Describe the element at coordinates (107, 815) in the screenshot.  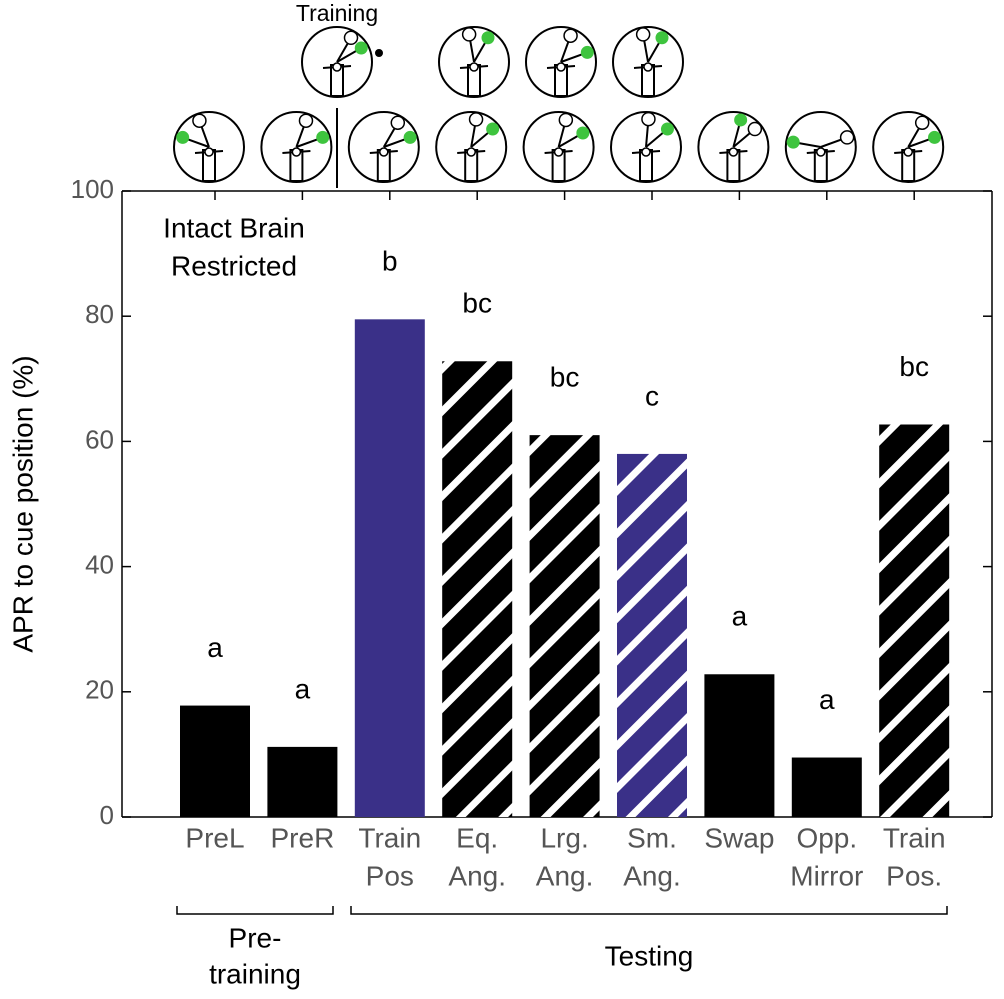
I see `y-tick-label: 0` at that location.